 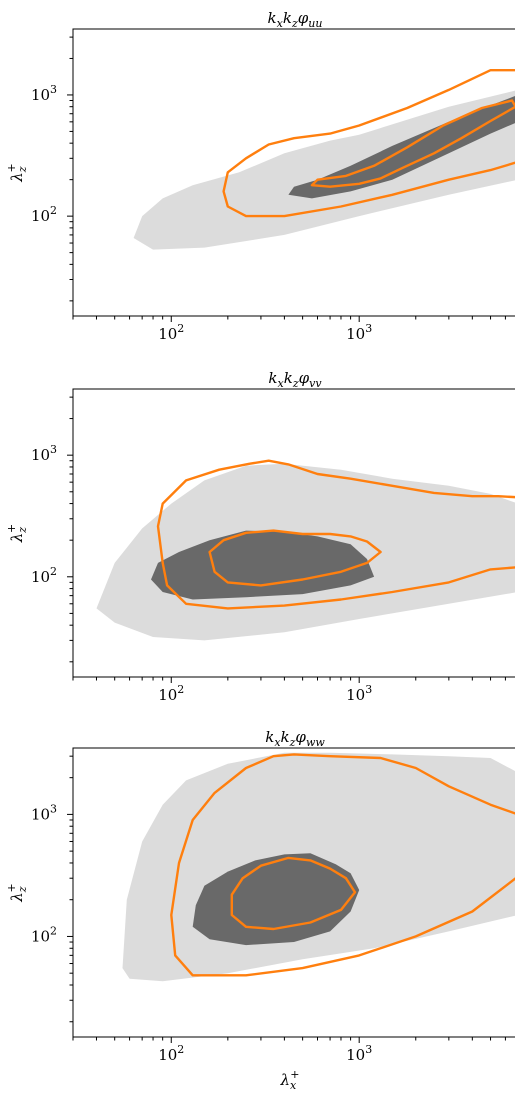 What do you see at coordinates (295, 738) in the screenshot?
I see `panel-title: kxkzφww` at bounding box center [295, 738].